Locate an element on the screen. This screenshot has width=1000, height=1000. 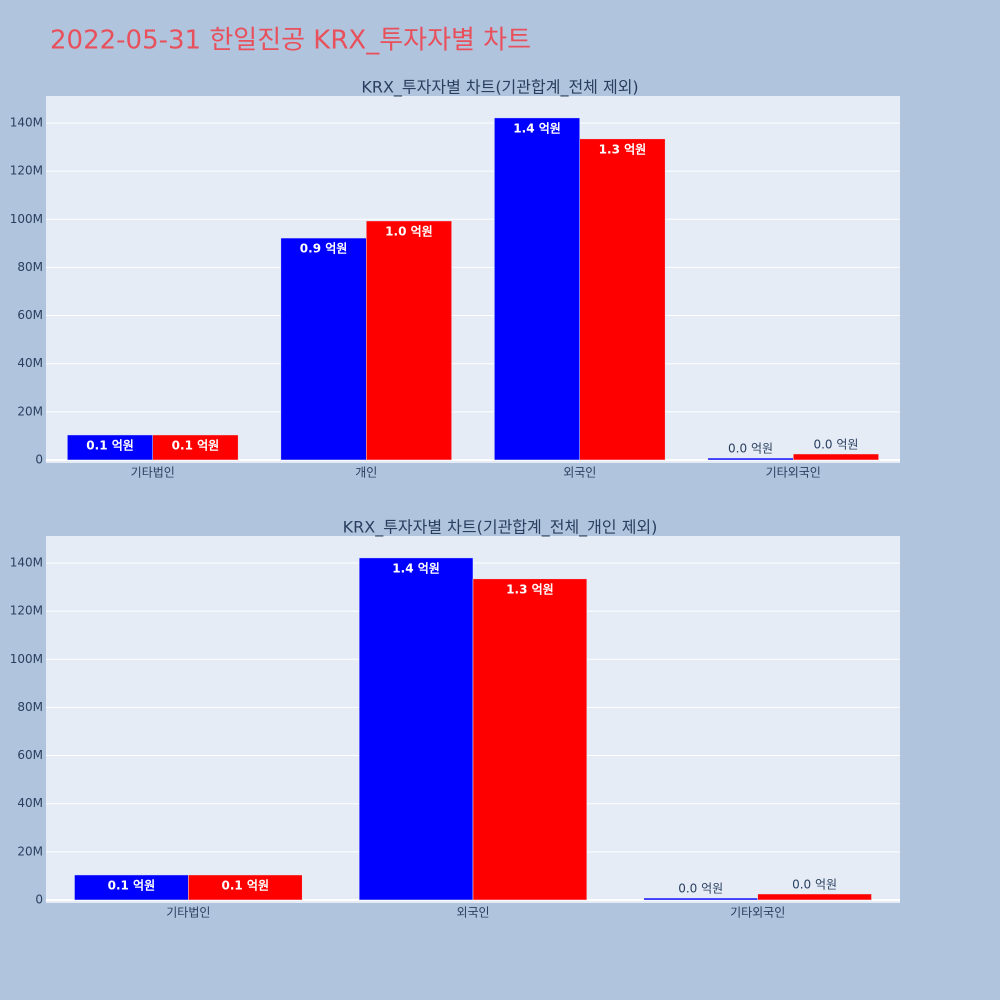
x-tick-label: 개인 is located at coordinates (366, 473).